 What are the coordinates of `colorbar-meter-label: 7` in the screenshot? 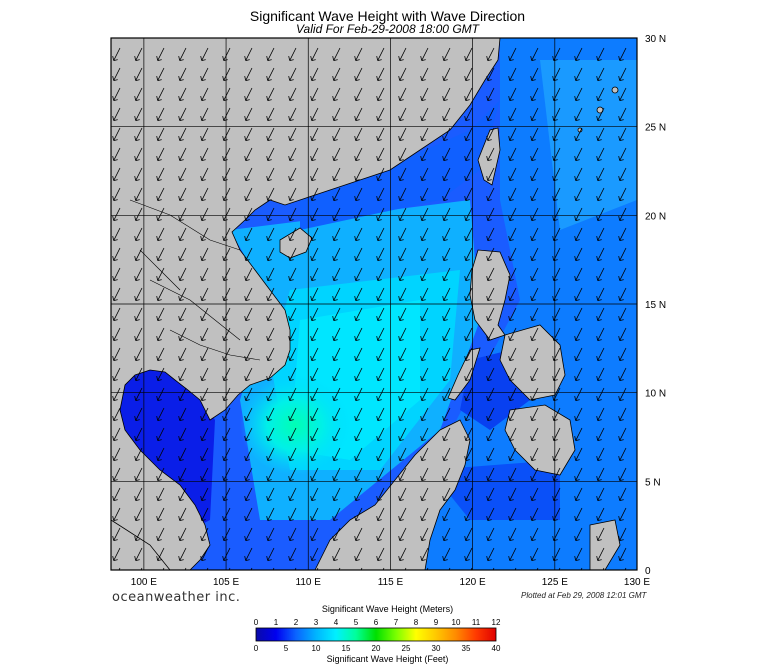 It's located at (396, 622).